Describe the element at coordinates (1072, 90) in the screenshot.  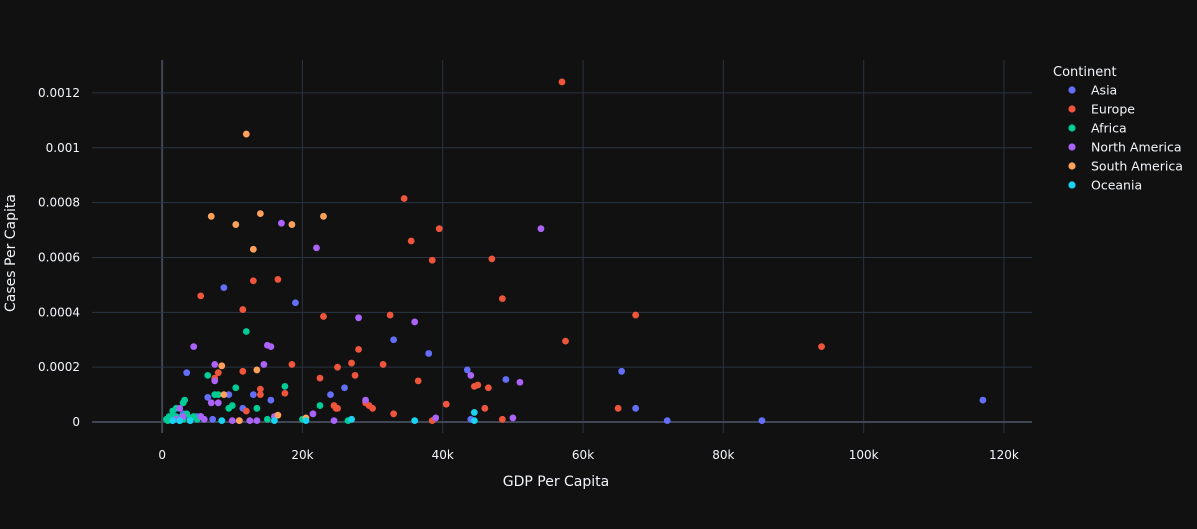
I see `legend-marker-asia` at that location.